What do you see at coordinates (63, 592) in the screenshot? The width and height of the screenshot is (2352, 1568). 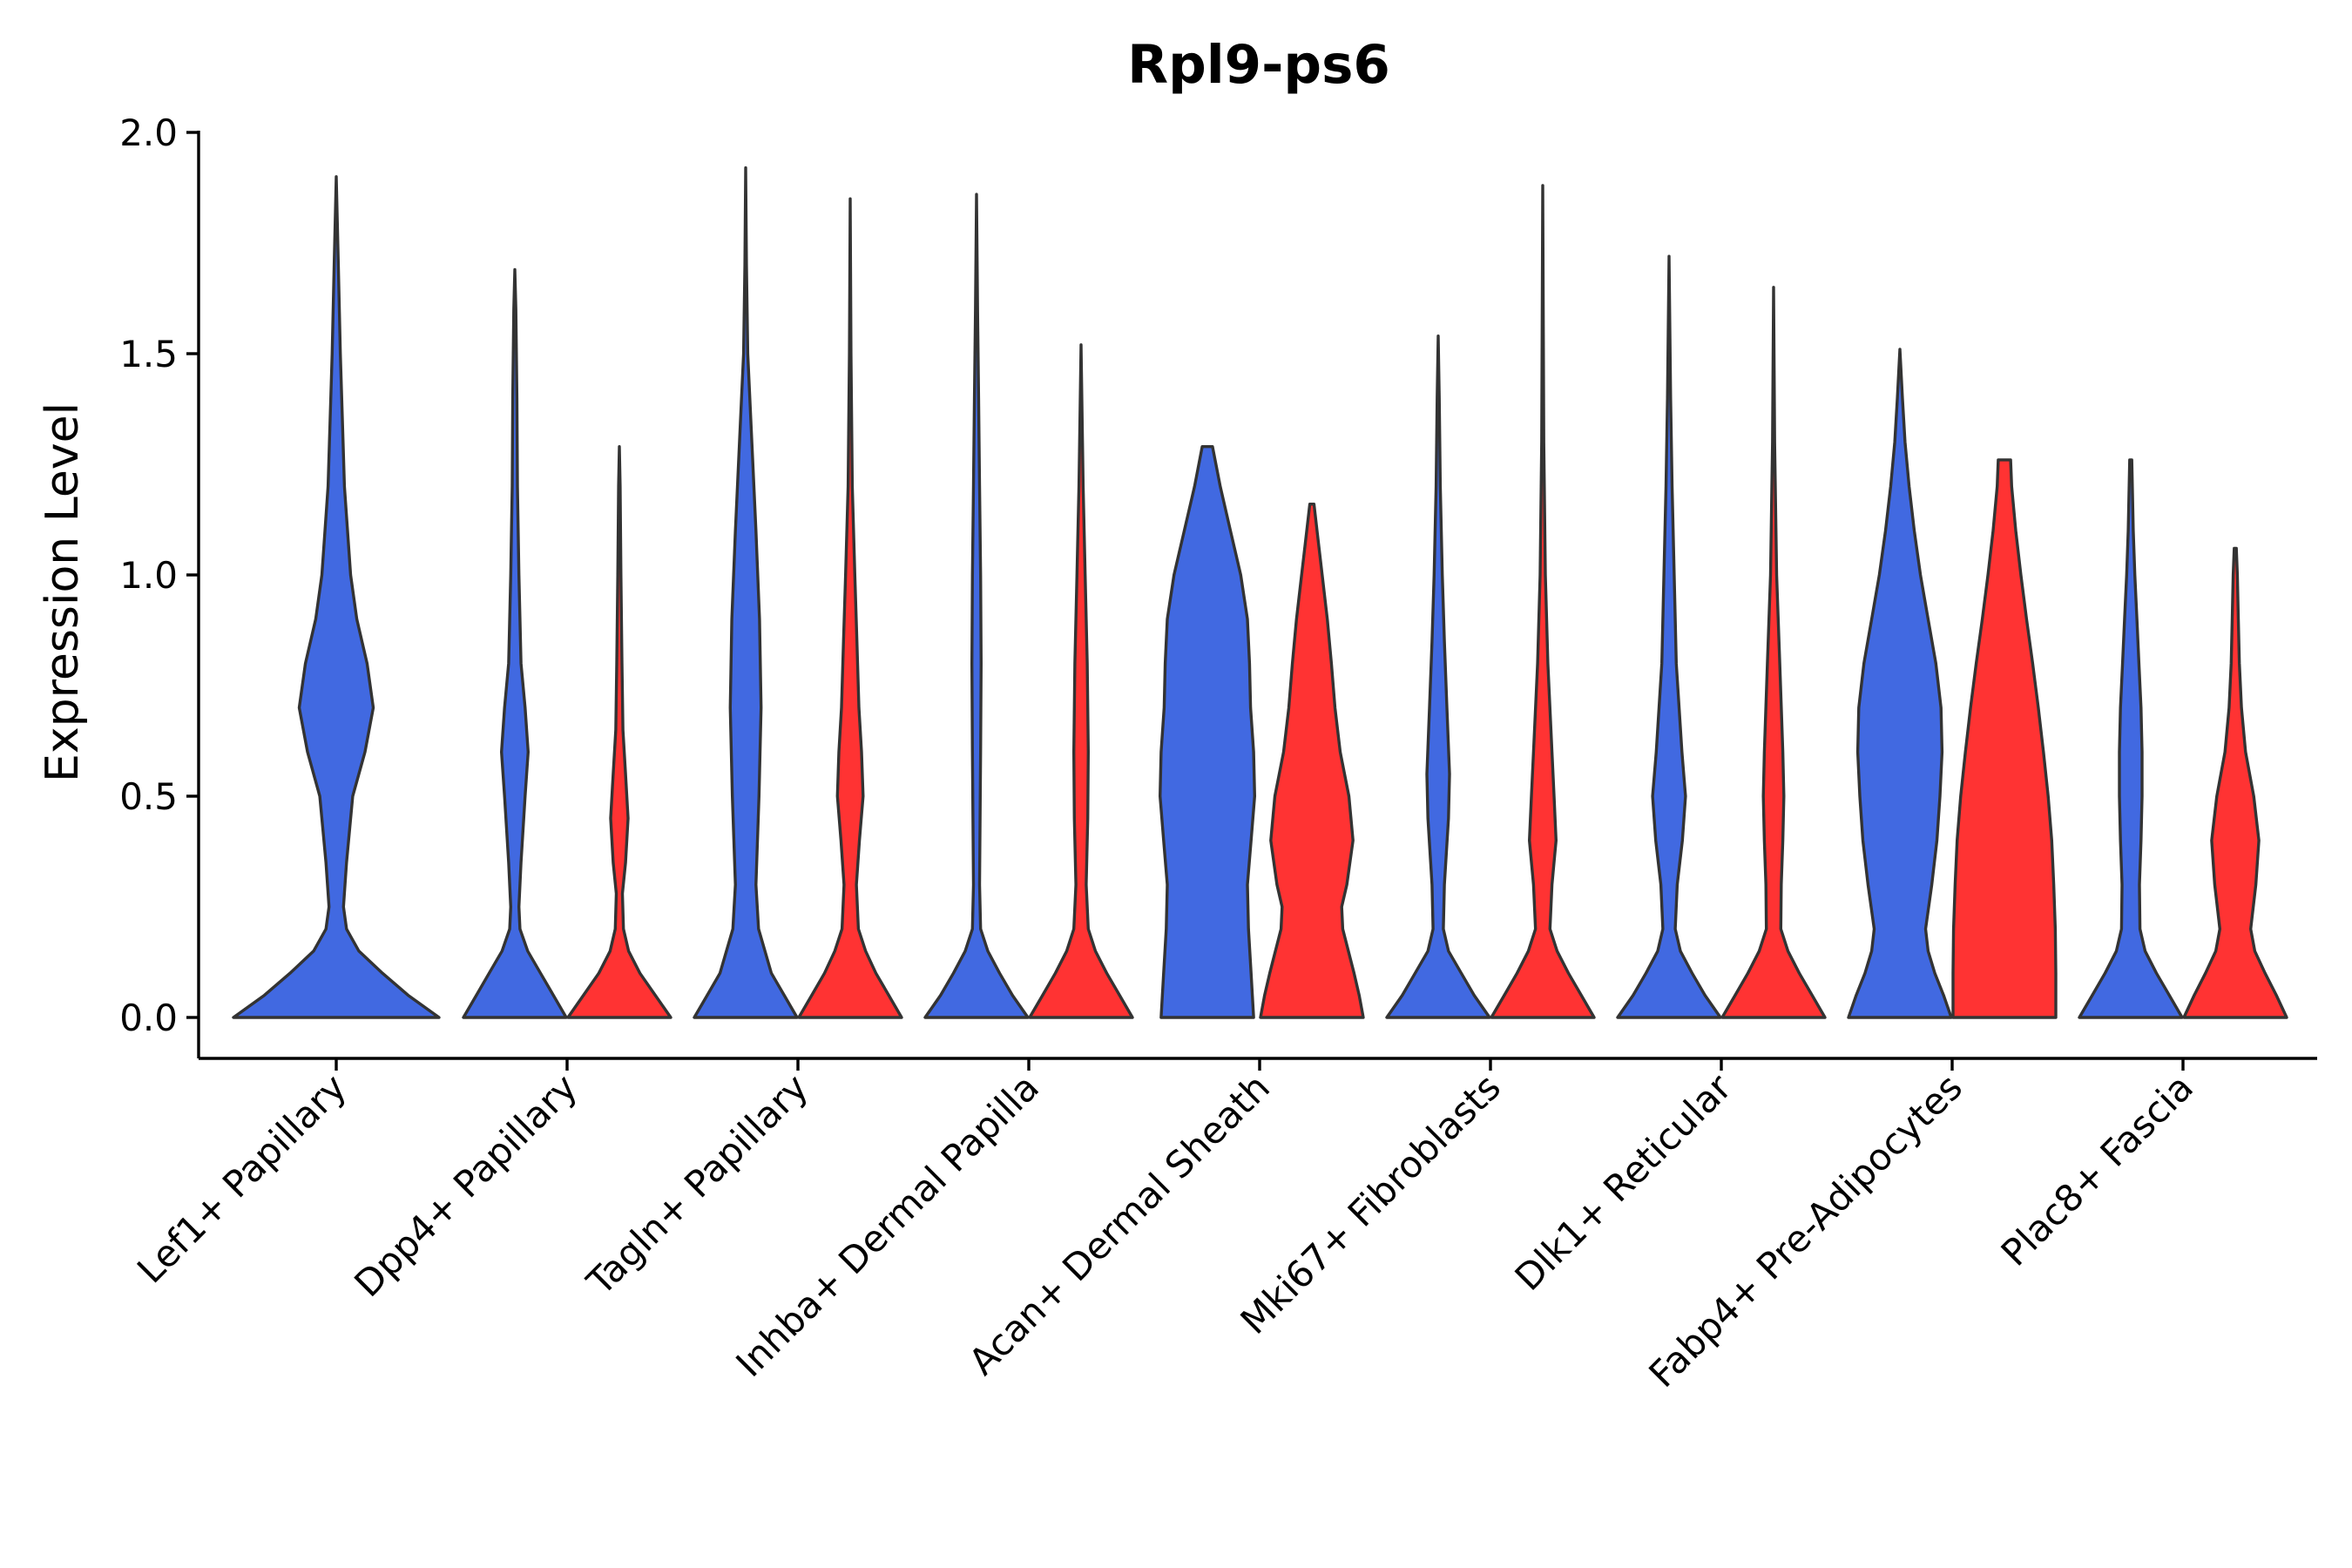 I see `y-axis-label: Expression Level` at bounding box center [63, 592].